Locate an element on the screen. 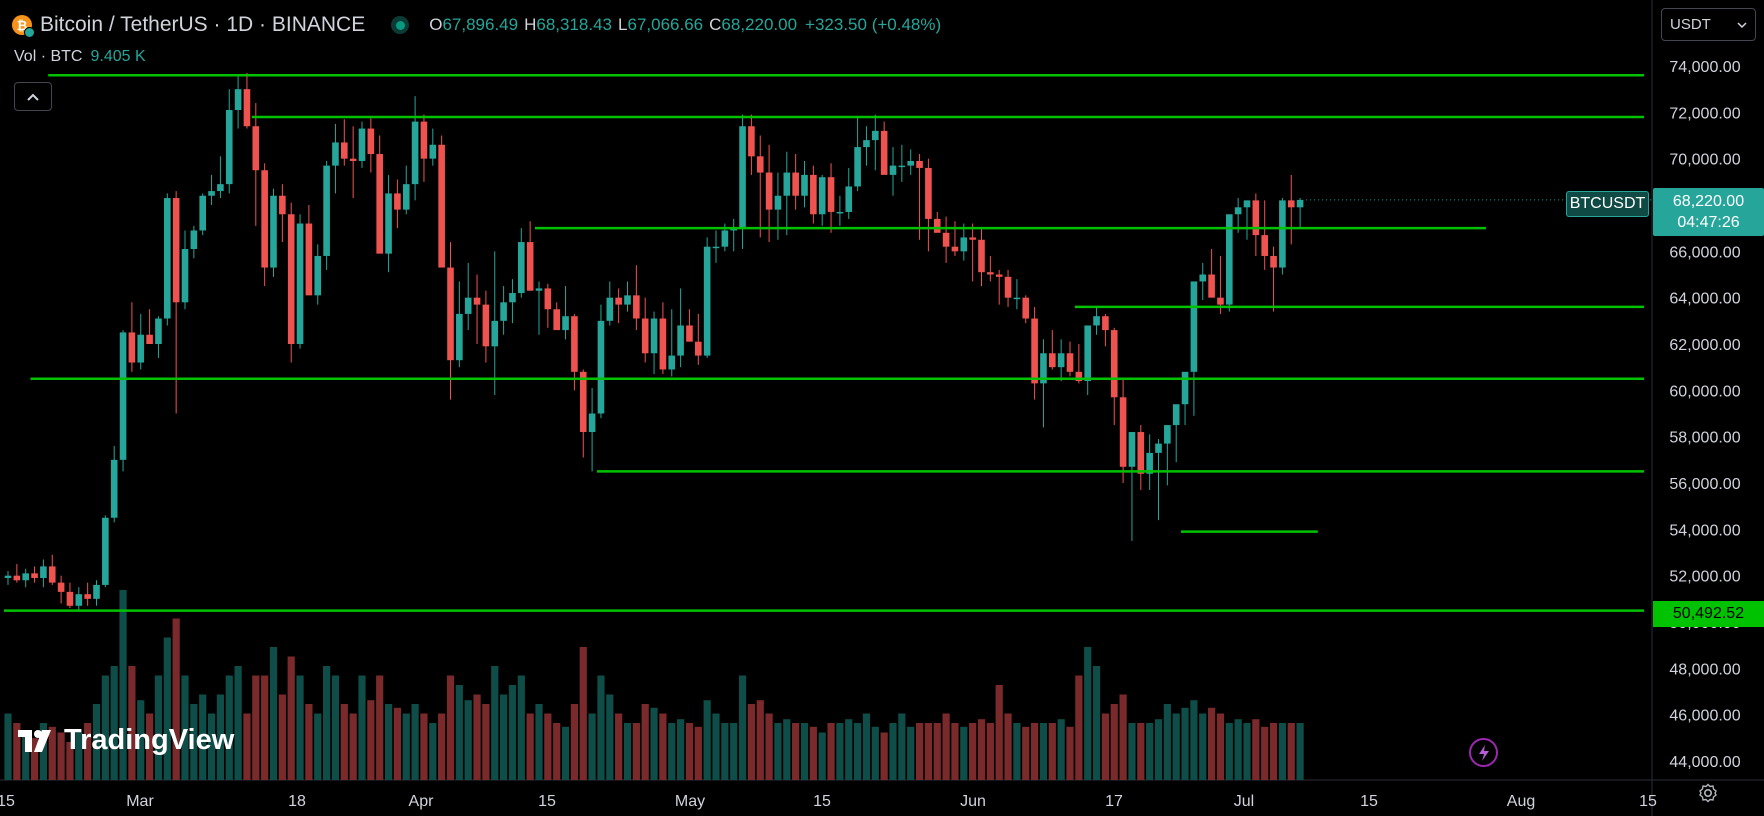 This screenshot has height=816, width=1764. change-readout: +323.50 (+0.48%) is located at coordinates (873, 24).